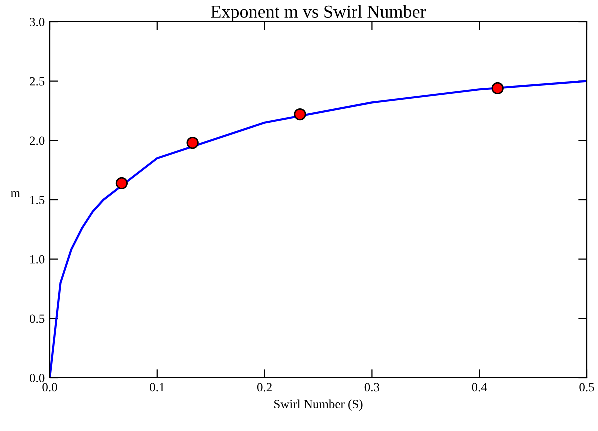 The height and width of the screenshot is (431, 598). What do you see at coordinates (37, 22) in the screenshot?
I see `y-tick-label: 3.0` at bounding box center [37, 22].